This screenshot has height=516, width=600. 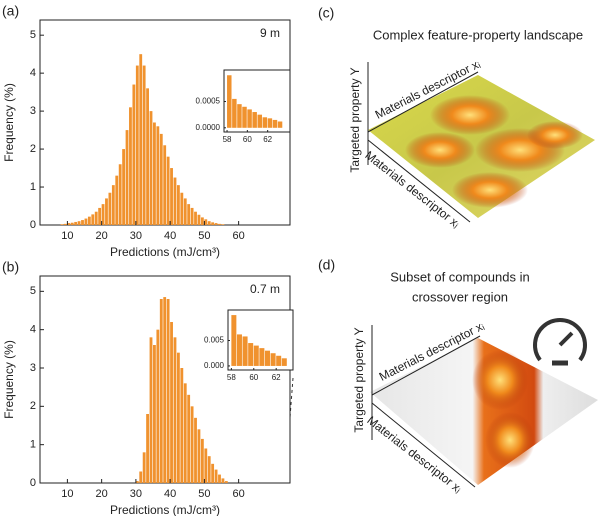 What do you see at coordinates (33, 368) in the screenshot?
I see `y-tick-label: 3` at bounding box center [33, 368].